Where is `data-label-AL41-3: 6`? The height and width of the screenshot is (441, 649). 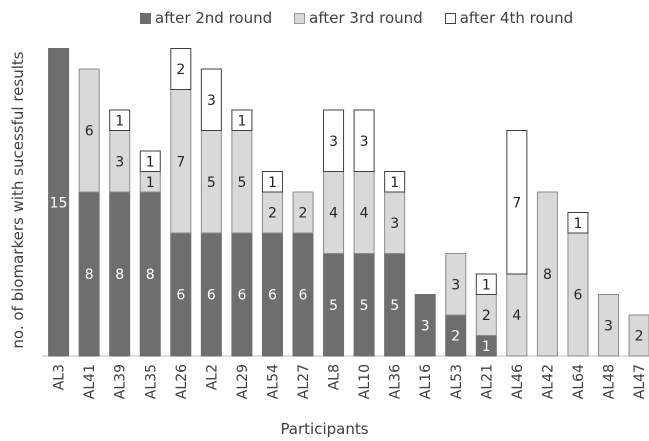 data-label-AL41-3: 6 is located at coordinates (89, 132).